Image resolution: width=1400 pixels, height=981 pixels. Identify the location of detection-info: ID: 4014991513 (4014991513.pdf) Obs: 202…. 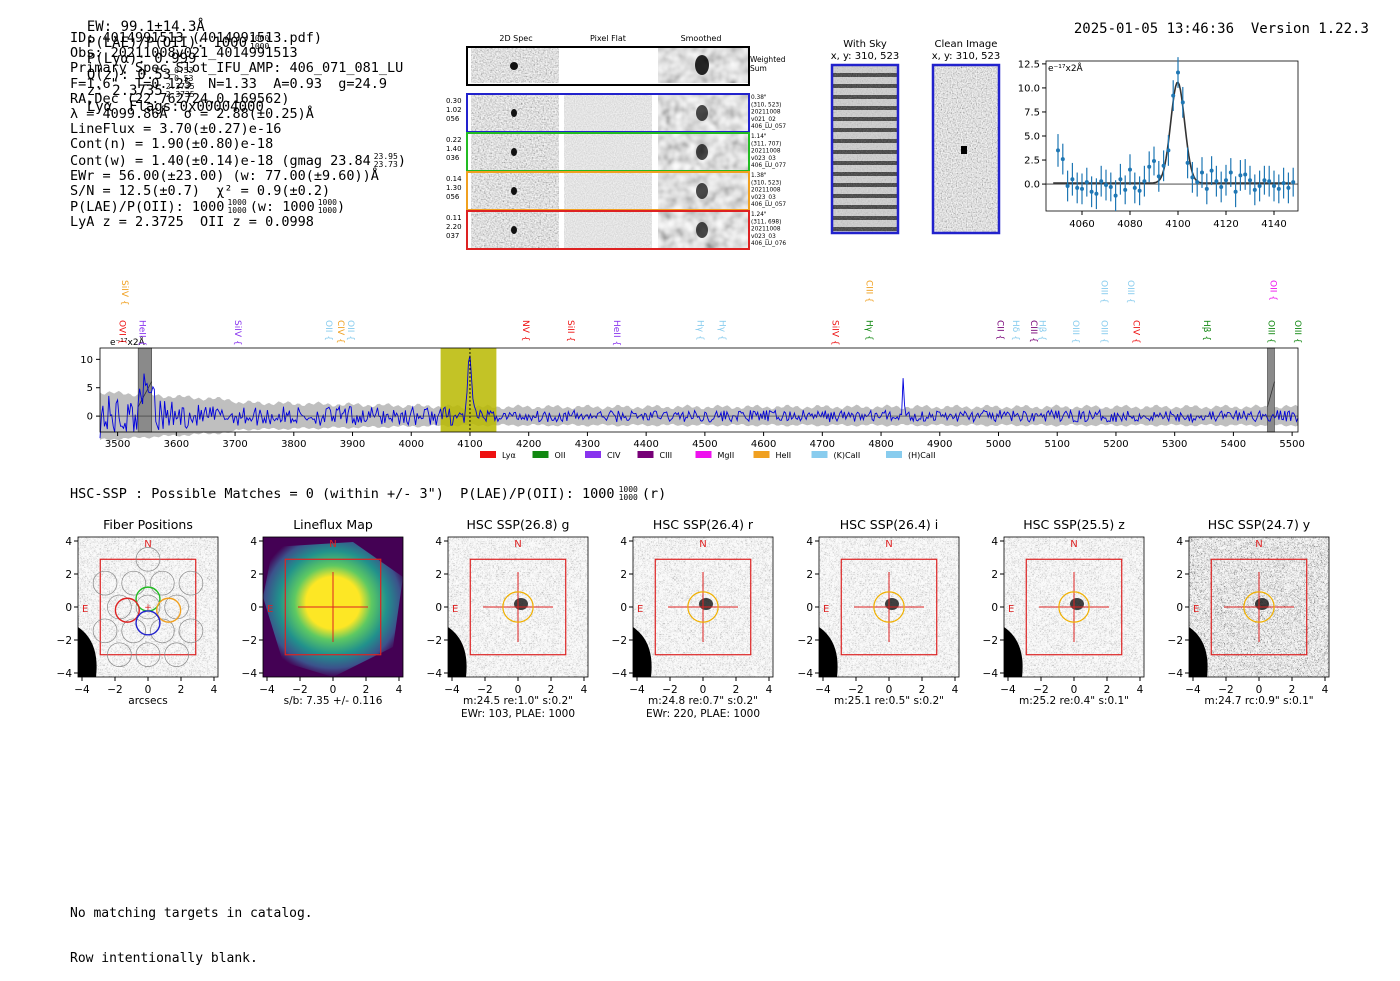
(238, 130).